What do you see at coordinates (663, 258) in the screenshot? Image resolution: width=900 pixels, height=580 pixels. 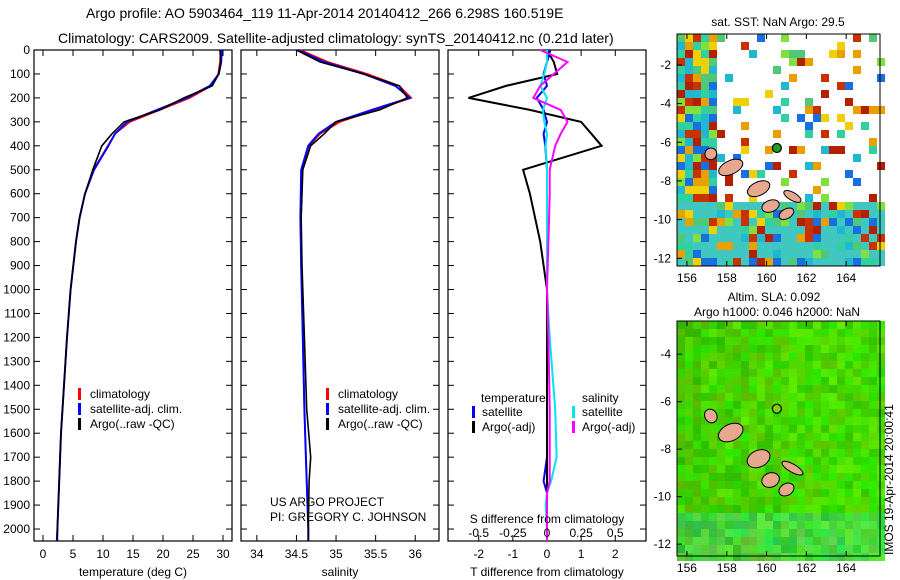 I see `map-y-tick-label: -12` at bounding box center [663, 258].